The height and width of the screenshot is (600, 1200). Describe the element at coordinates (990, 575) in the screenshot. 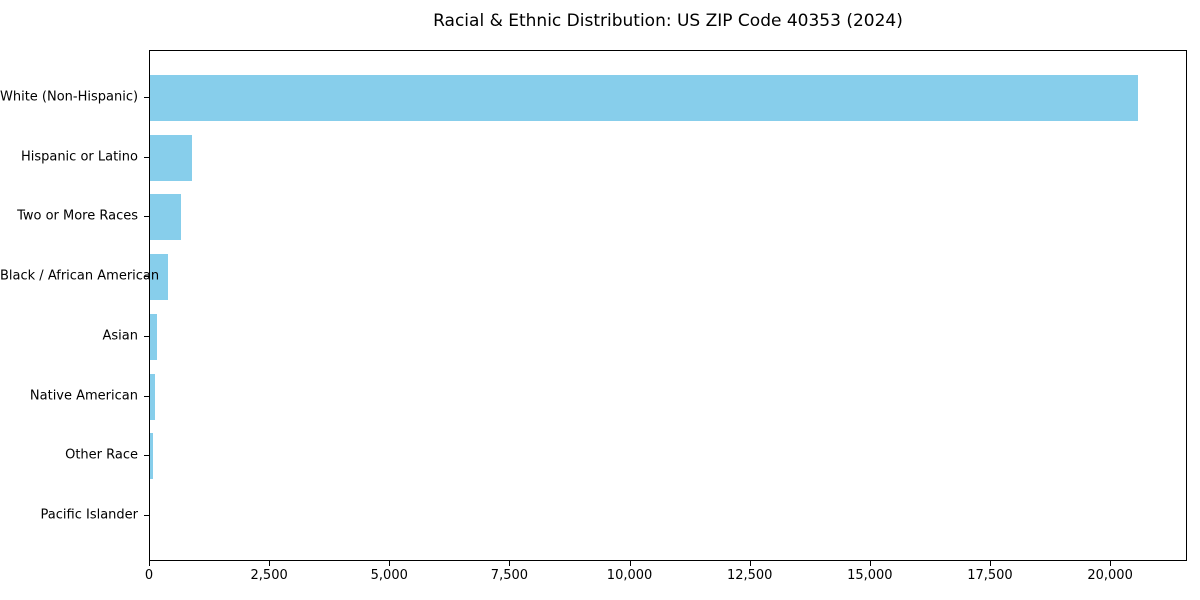

I see `x-tick-label: 17,500` at that location.